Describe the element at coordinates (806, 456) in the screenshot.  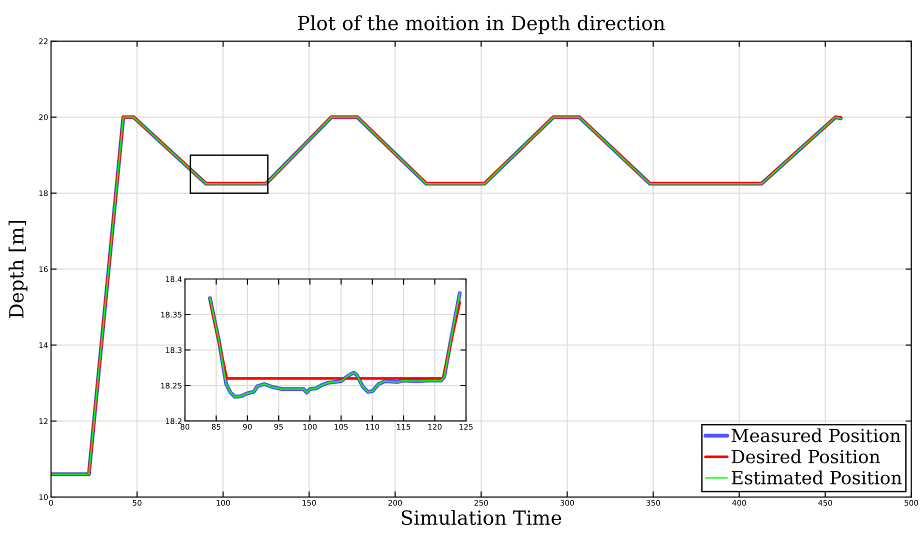
I see `legend-label: Desired Position` at that location.